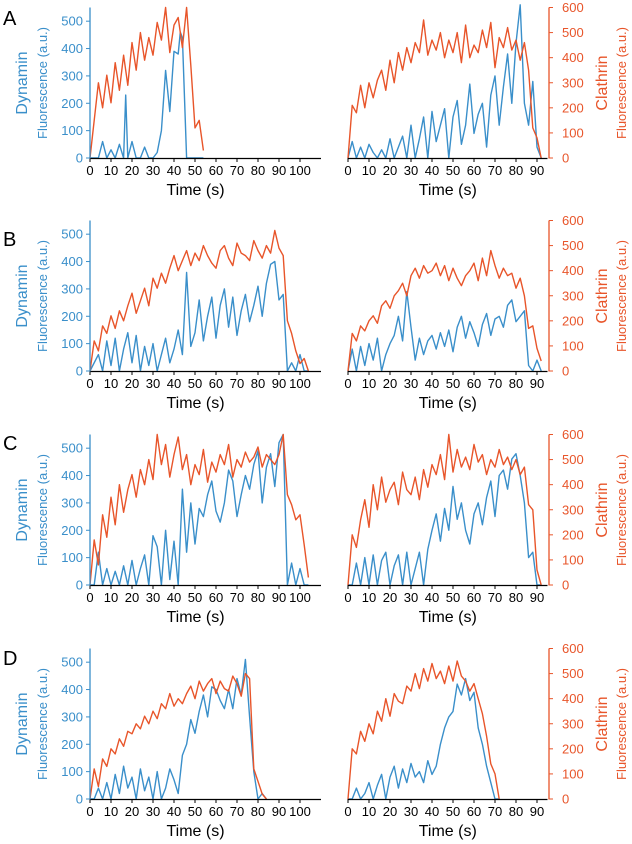 Image resolution: width=632 pixels, height=844 pixels. Describe the element at coordinates (178, 736) in the screenshot. I see `series-line-clathrin-D-left` at that location.